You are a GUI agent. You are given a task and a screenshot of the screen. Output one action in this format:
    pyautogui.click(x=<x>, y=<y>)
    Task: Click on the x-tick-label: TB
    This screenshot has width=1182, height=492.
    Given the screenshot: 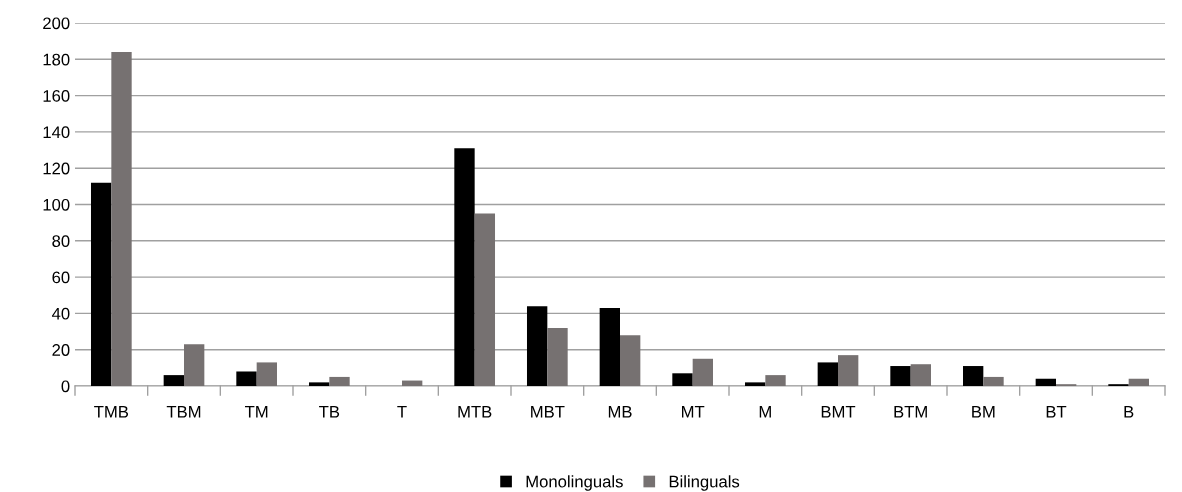 What is the action you would take?
    pyautogui.click(x=329, y=412)
    